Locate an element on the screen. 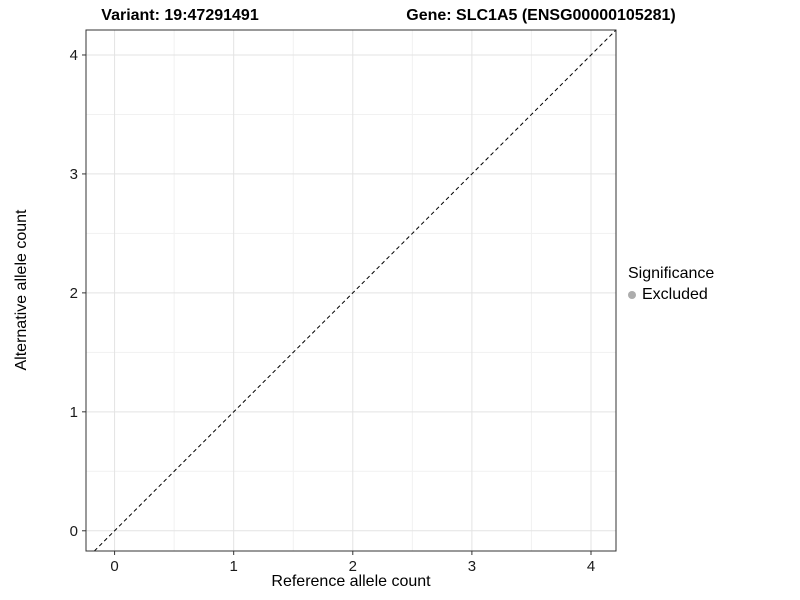  y-axis-title: Alternative allele count is located at coordinates (21, 290).